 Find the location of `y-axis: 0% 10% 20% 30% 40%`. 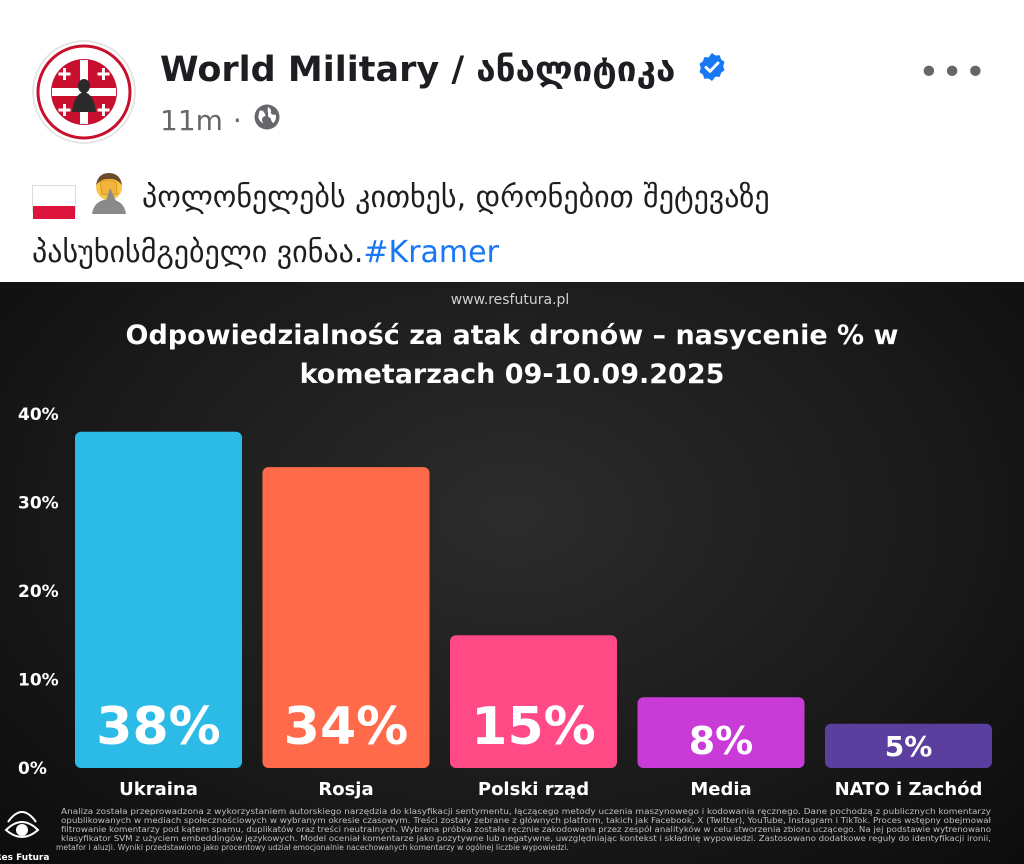

y-axis: 0% 10% 20% 30% 40% is located at coordinates (38, 592).